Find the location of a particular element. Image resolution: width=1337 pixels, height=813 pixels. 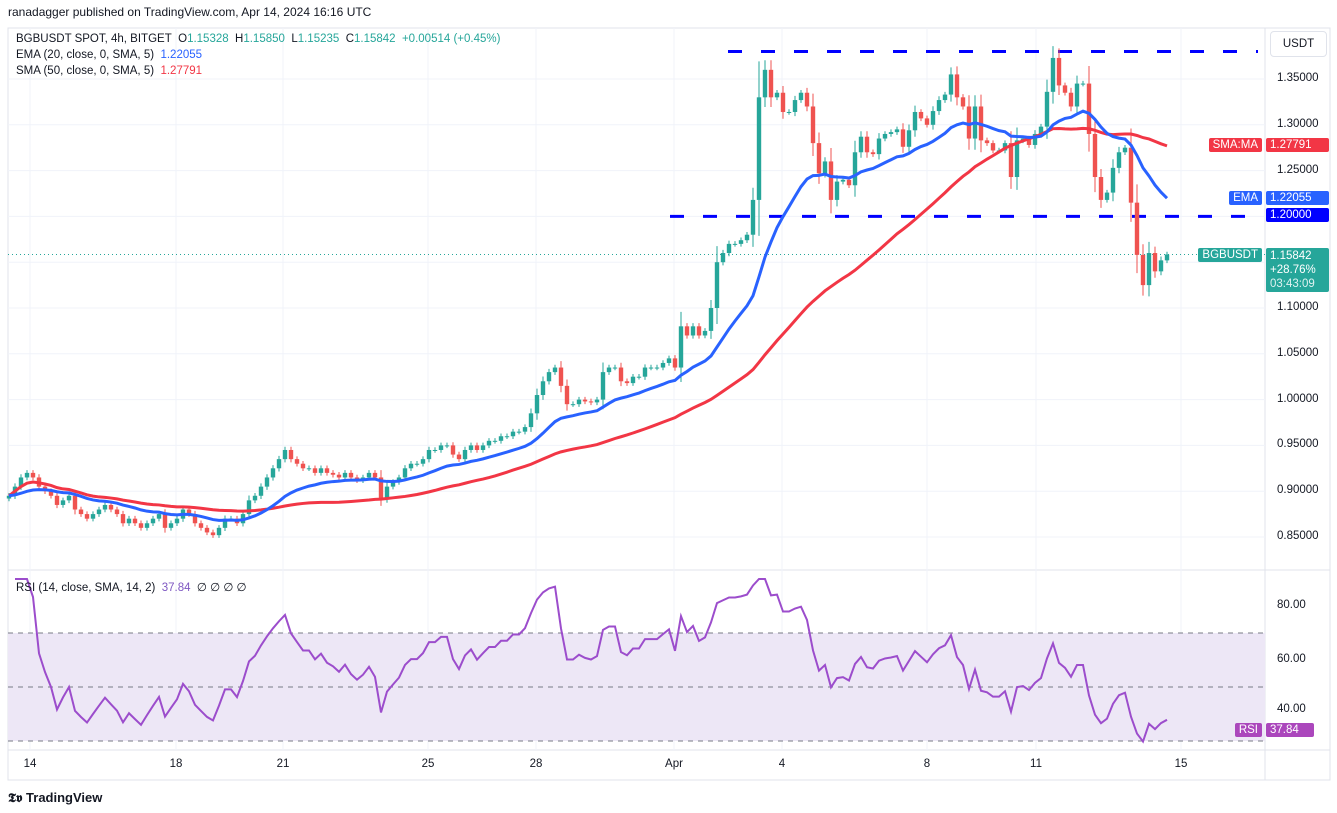

price-tick: 0.85000 is located at coordinates (1298, 536).